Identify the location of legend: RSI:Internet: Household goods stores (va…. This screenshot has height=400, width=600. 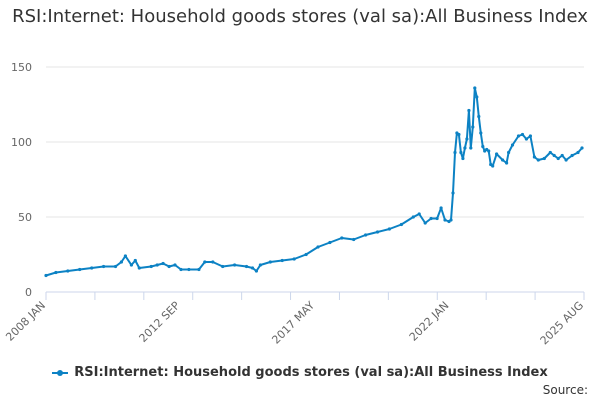
(300, 372).